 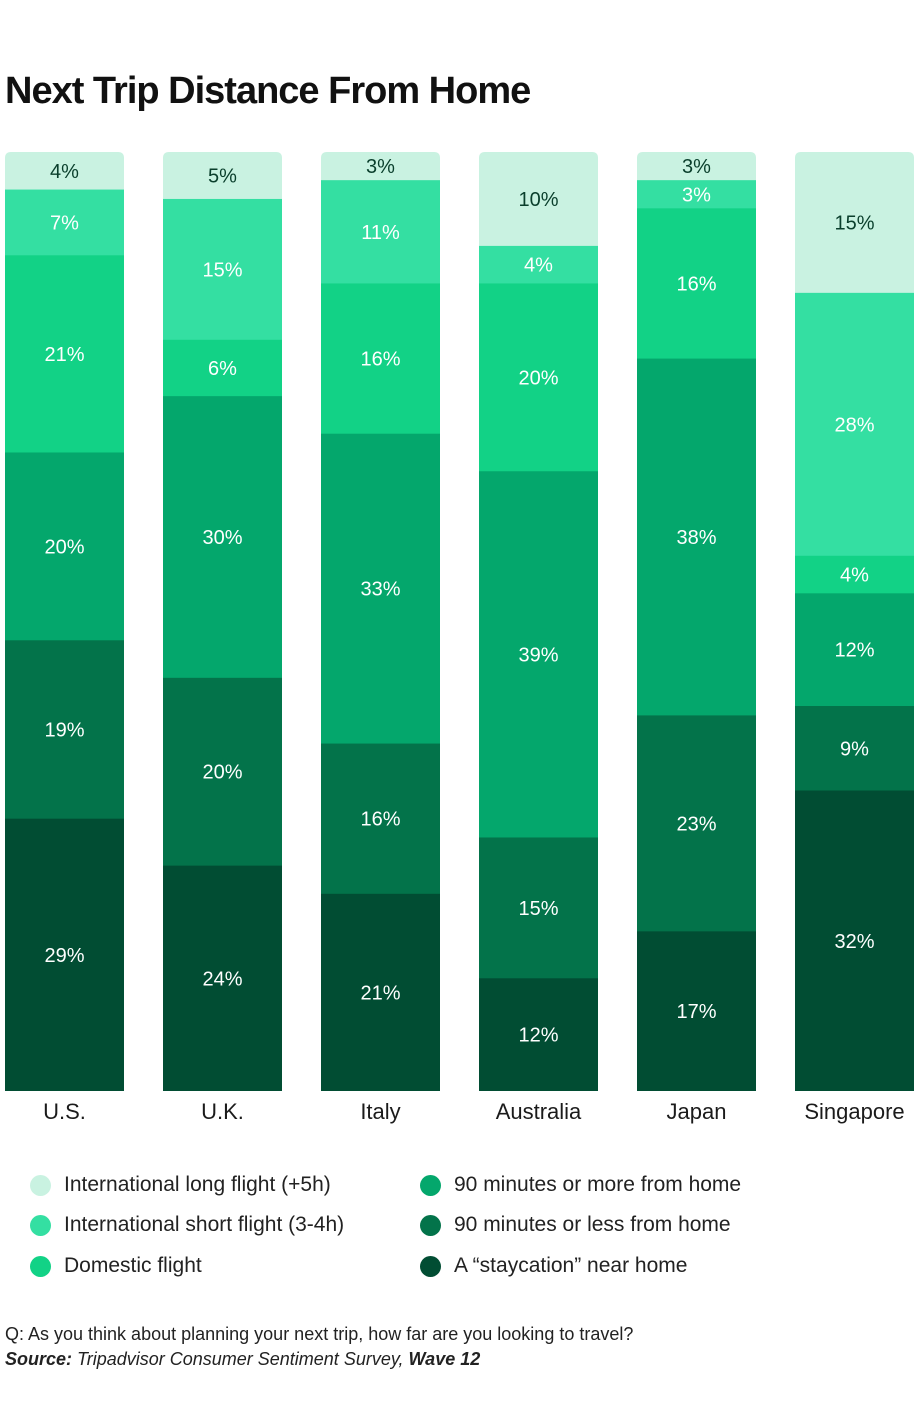 What do you see at coordinates (430, 1225) in the screenshot?
I see `legend-dot-90-less` at bounding box center [430, 1225].